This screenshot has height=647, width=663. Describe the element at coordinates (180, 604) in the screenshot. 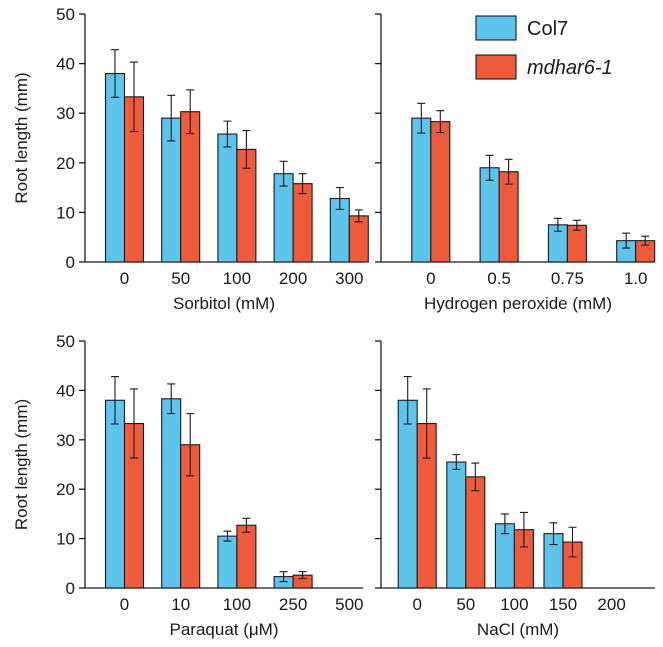

I see `x-tick-label: 10` at that location.